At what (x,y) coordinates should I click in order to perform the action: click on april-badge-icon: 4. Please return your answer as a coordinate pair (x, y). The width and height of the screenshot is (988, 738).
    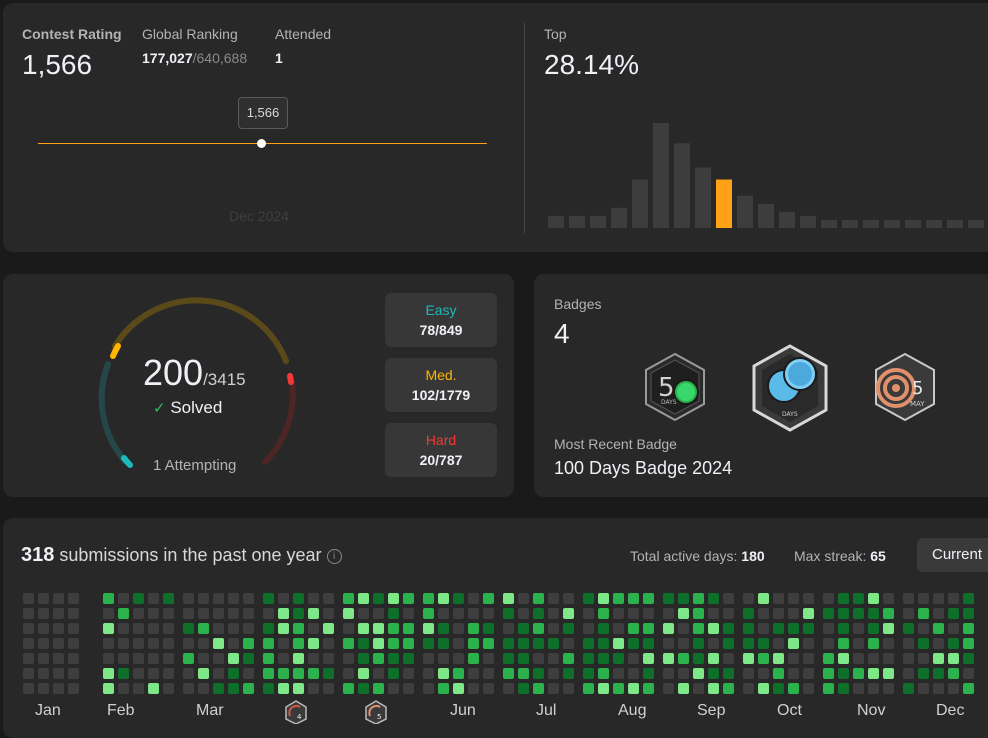
    Looking at the image, I should click on (296, 712).